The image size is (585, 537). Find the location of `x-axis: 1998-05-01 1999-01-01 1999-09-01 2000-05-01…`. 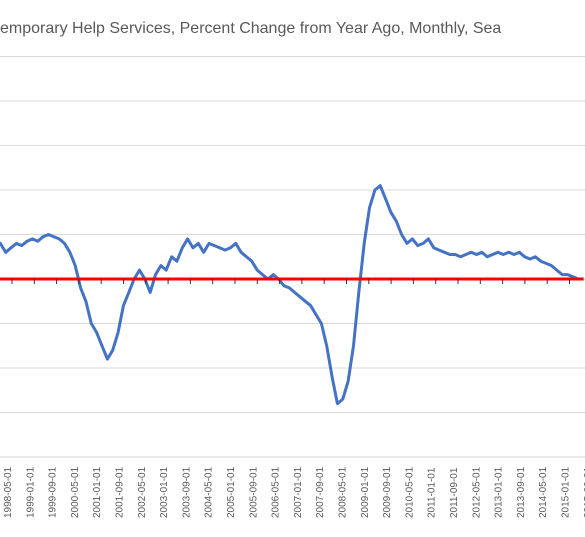

x-axis: 1998-05-01 1999-01-01 1999-09-01 2000-05-01… is located at coordinates (294, 492).